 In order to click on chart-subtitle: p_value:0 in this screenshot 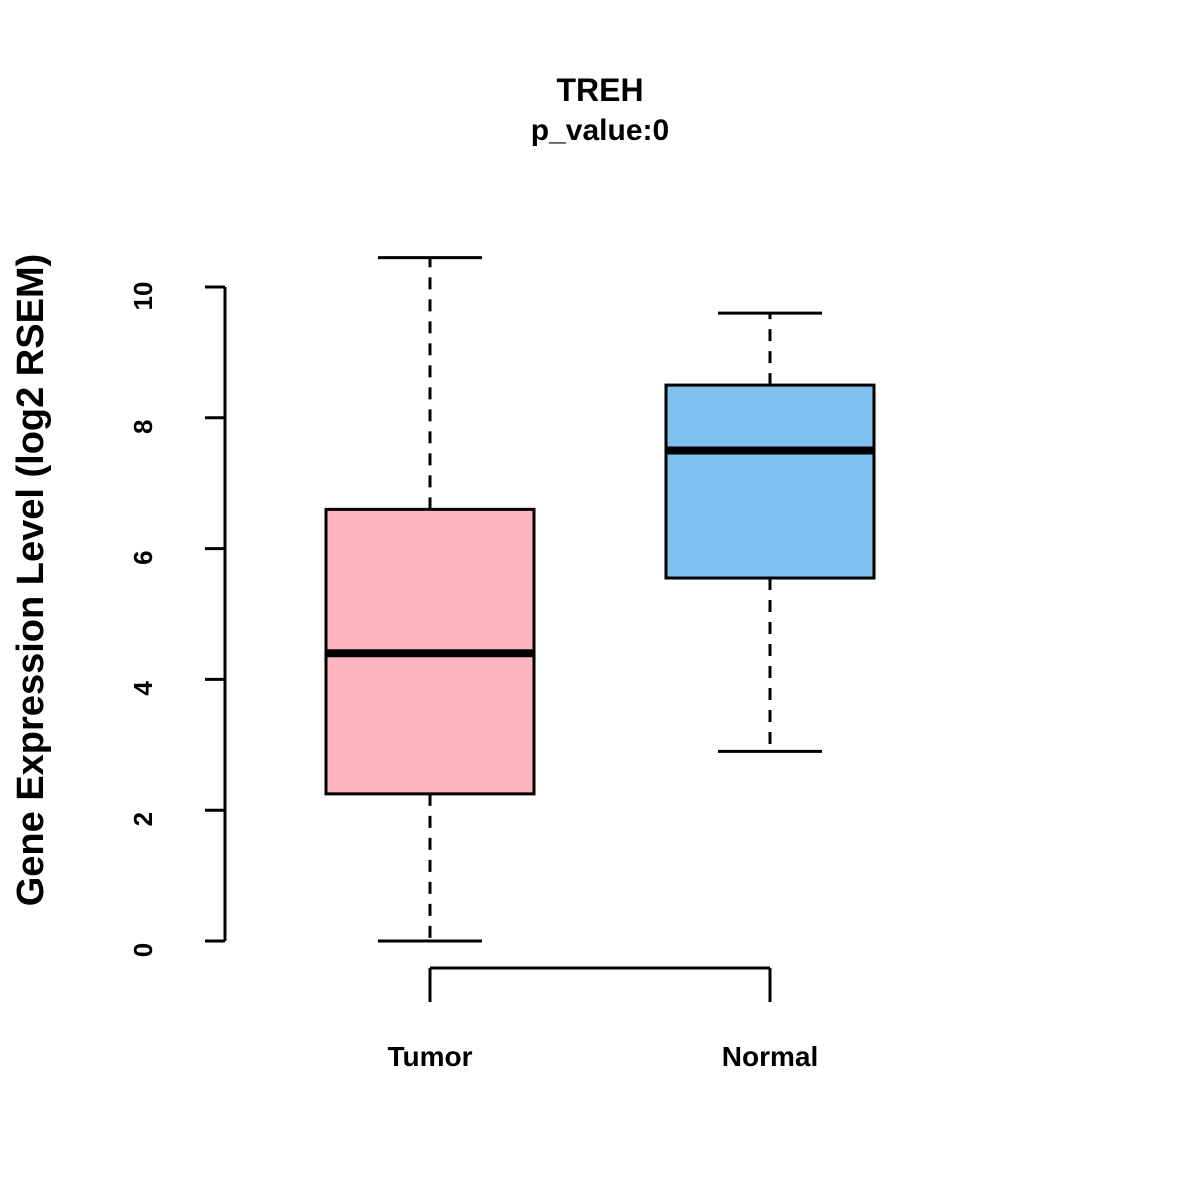, I will do `click(600, 130)`.